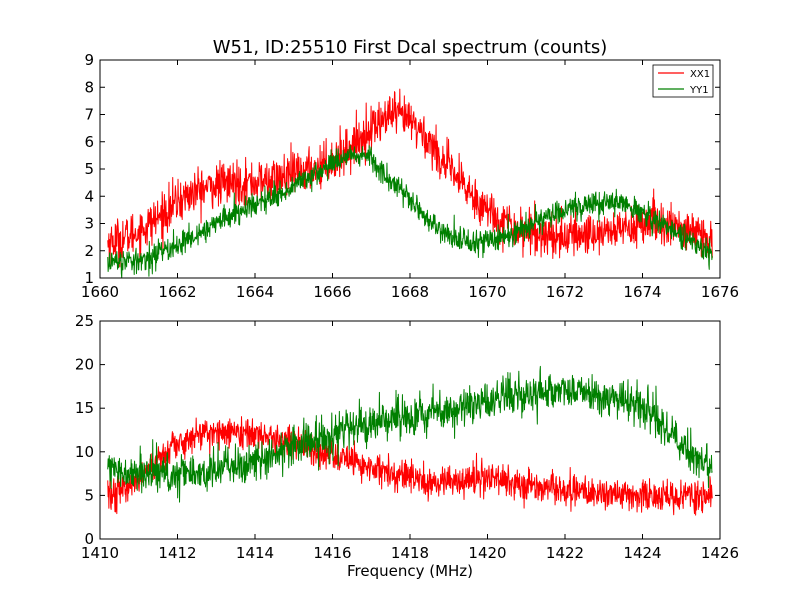  I want to click on chart-bottom-x-tick-label: 1422, so click(565, 553).